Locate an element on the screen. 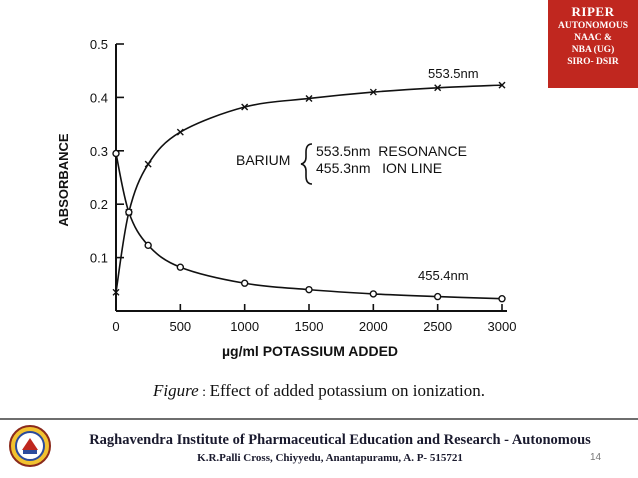  annotation-line2: 455.3nm ION LINE is located at coordinates (379, 168).